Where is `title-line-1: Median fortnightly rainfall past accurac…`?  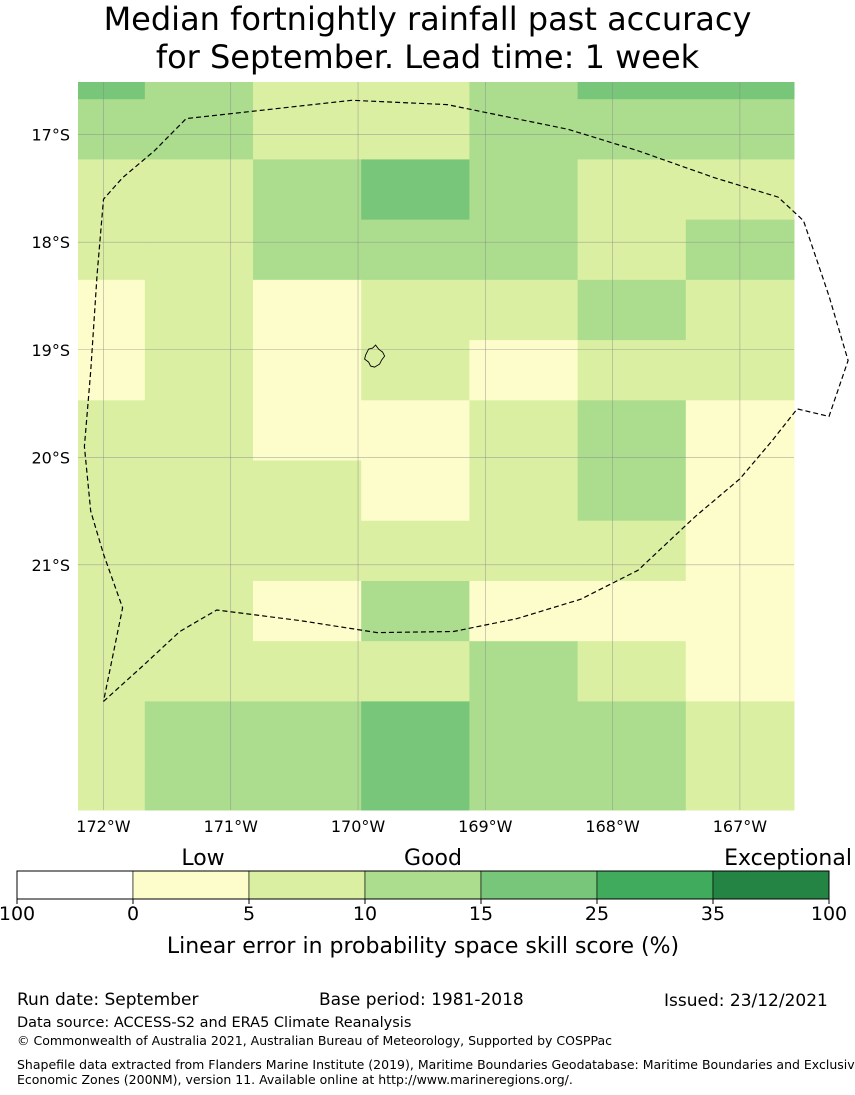 title-line-1: Median fortnightly rainfall past accurac… is located at coordinates (427, 19).